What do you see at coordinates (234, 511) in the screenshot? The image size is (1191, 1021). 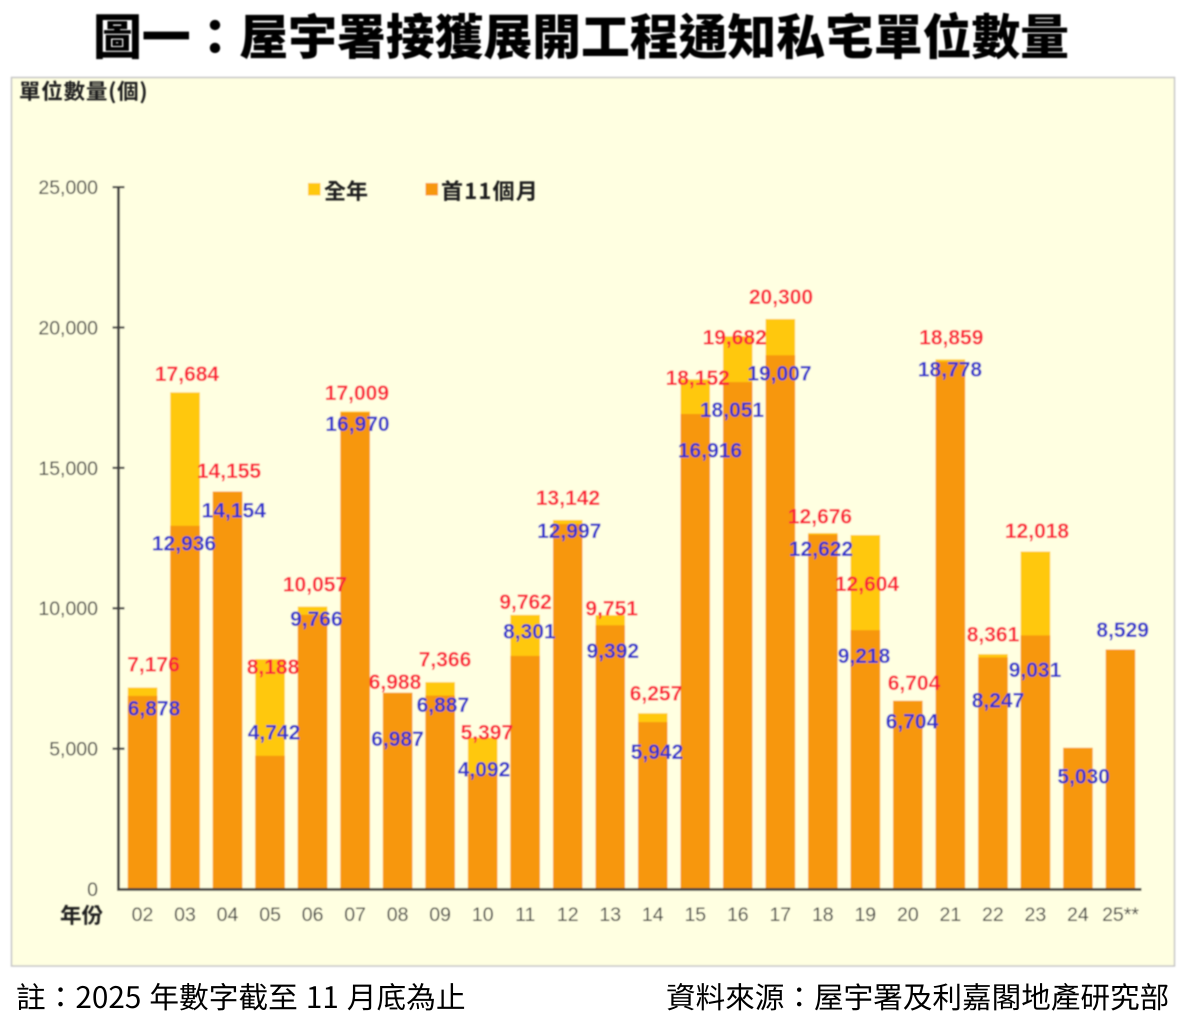 I see `svg-text: 14,154` at bounding box center [234, 511].